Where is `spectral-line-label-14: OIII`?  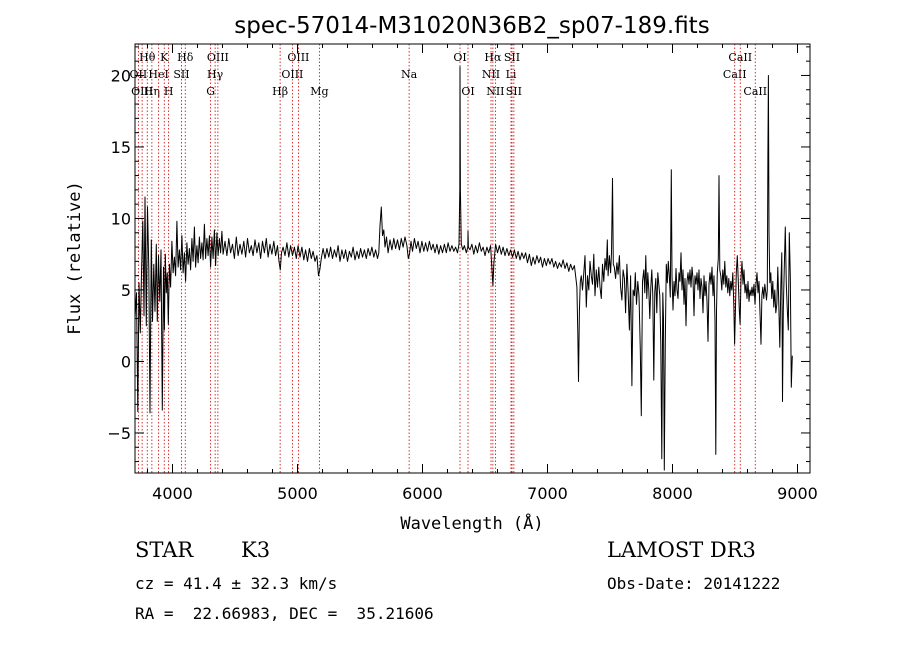
spectral-line-label-14: OIII is located at coordinates (298, 57).